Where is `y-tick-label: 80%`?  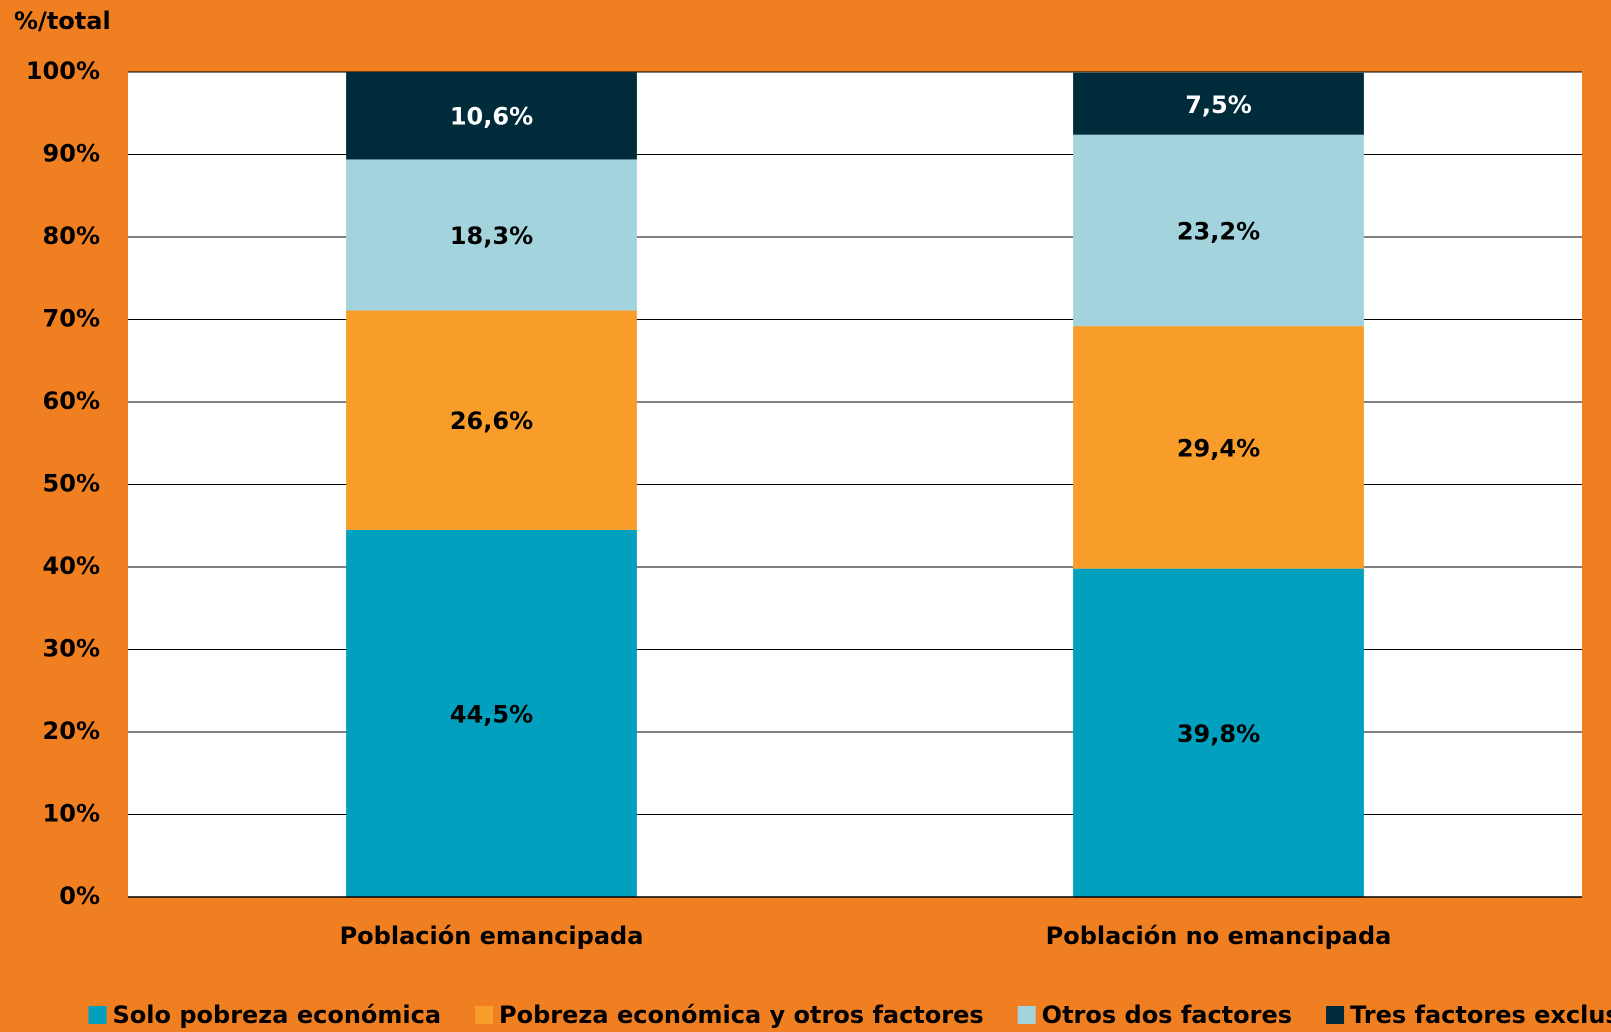 y-tick-label: 80% is located at coordinates (71, 236).